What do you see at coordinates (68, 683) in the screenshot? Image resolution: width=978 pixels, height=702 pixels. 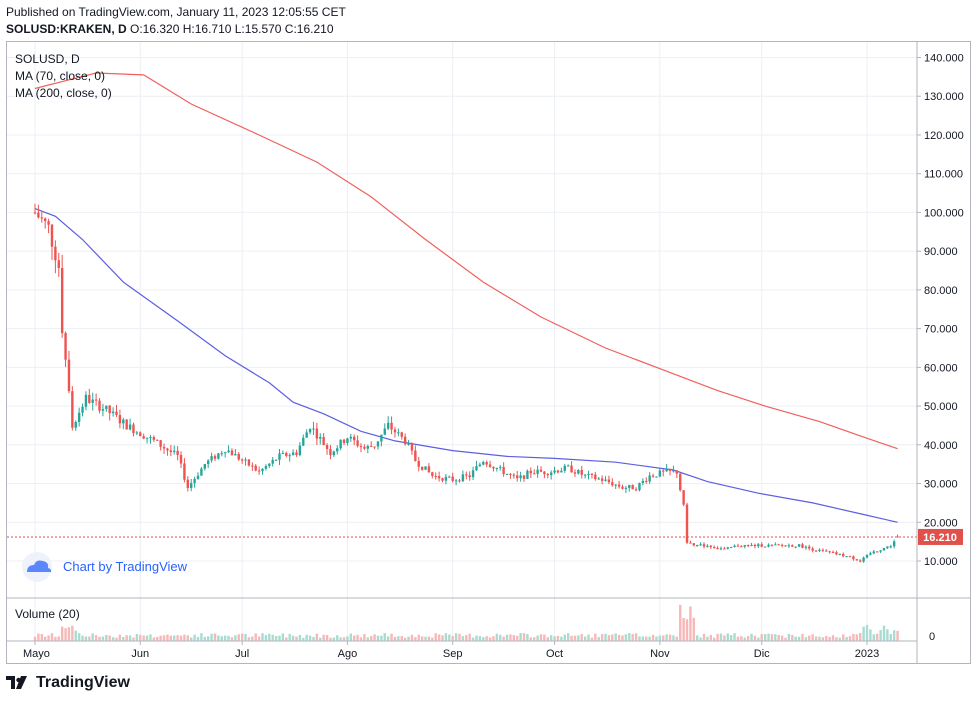 I see `brand-footer: TradingView` at bounding box center [68, 683].